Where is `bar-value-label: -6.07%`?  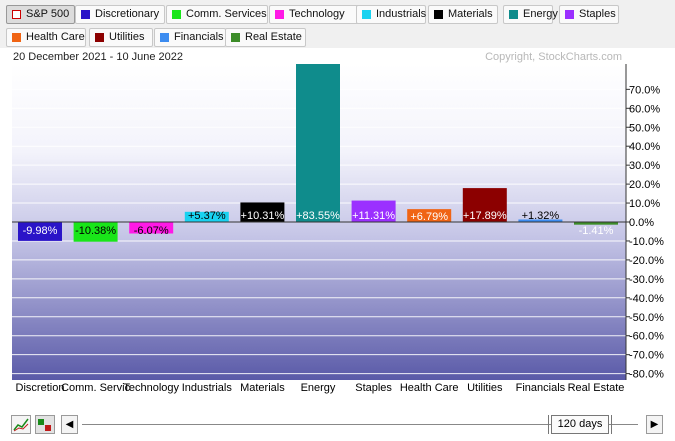
bar-value-label: -6.07% is located at coordinates (151, 231).